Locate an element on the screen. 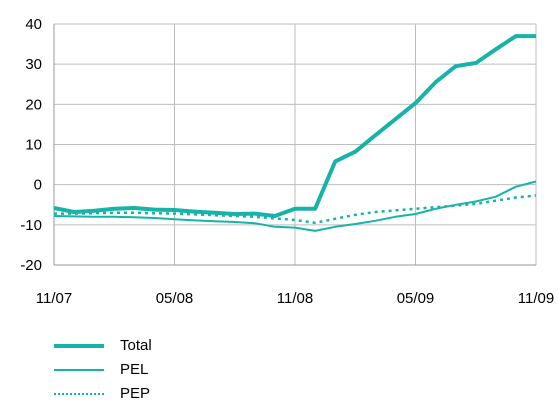 This screenshot has width=558, height=409. legend-label-total: Total is located at coordinates (136, 345).